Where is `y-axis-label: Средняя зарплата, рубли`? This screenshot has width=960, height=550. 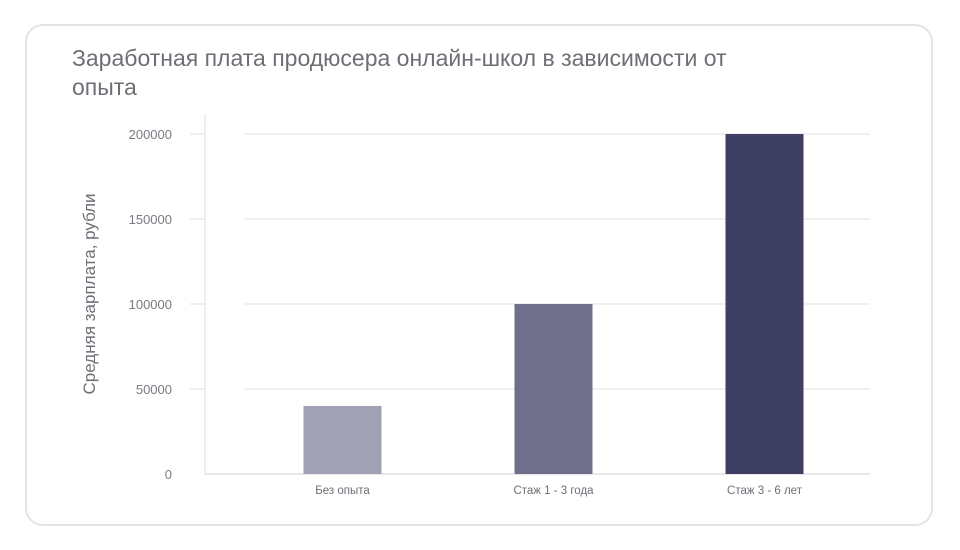
y-axis-label: Средняя зарплата, рубли is located at coordinates (89, 293).